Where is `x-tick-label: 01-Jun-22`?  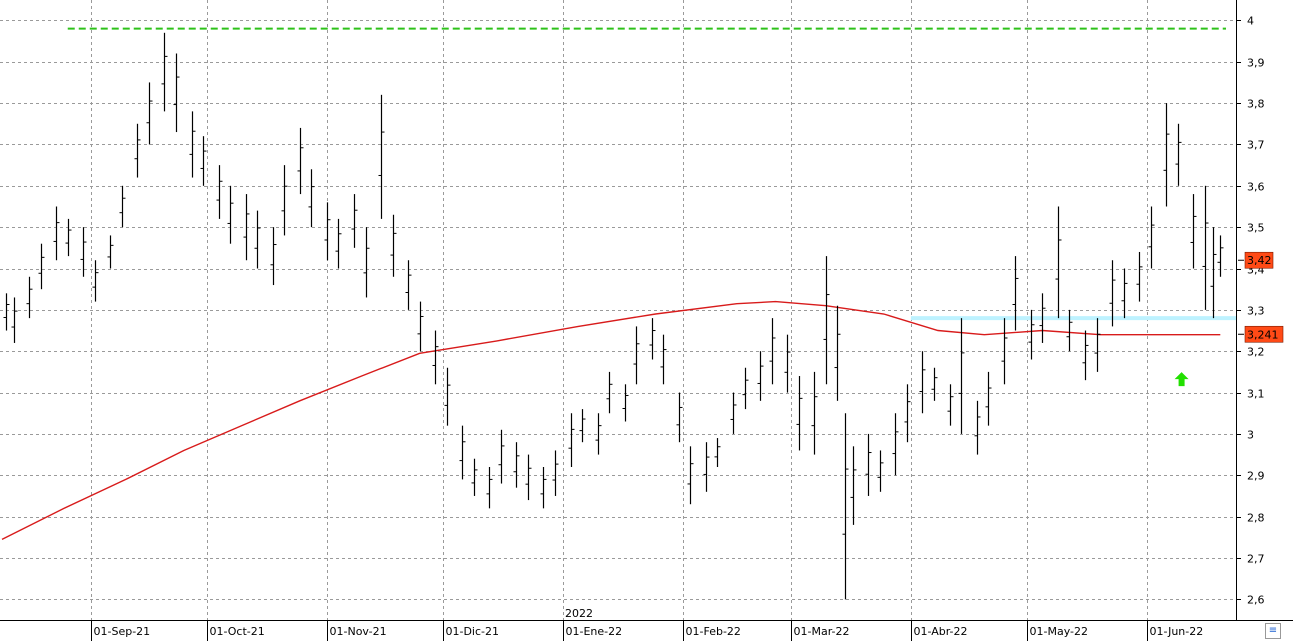
x-tick-label: 01-Jun-22 is located at coordinates (1177, 631).